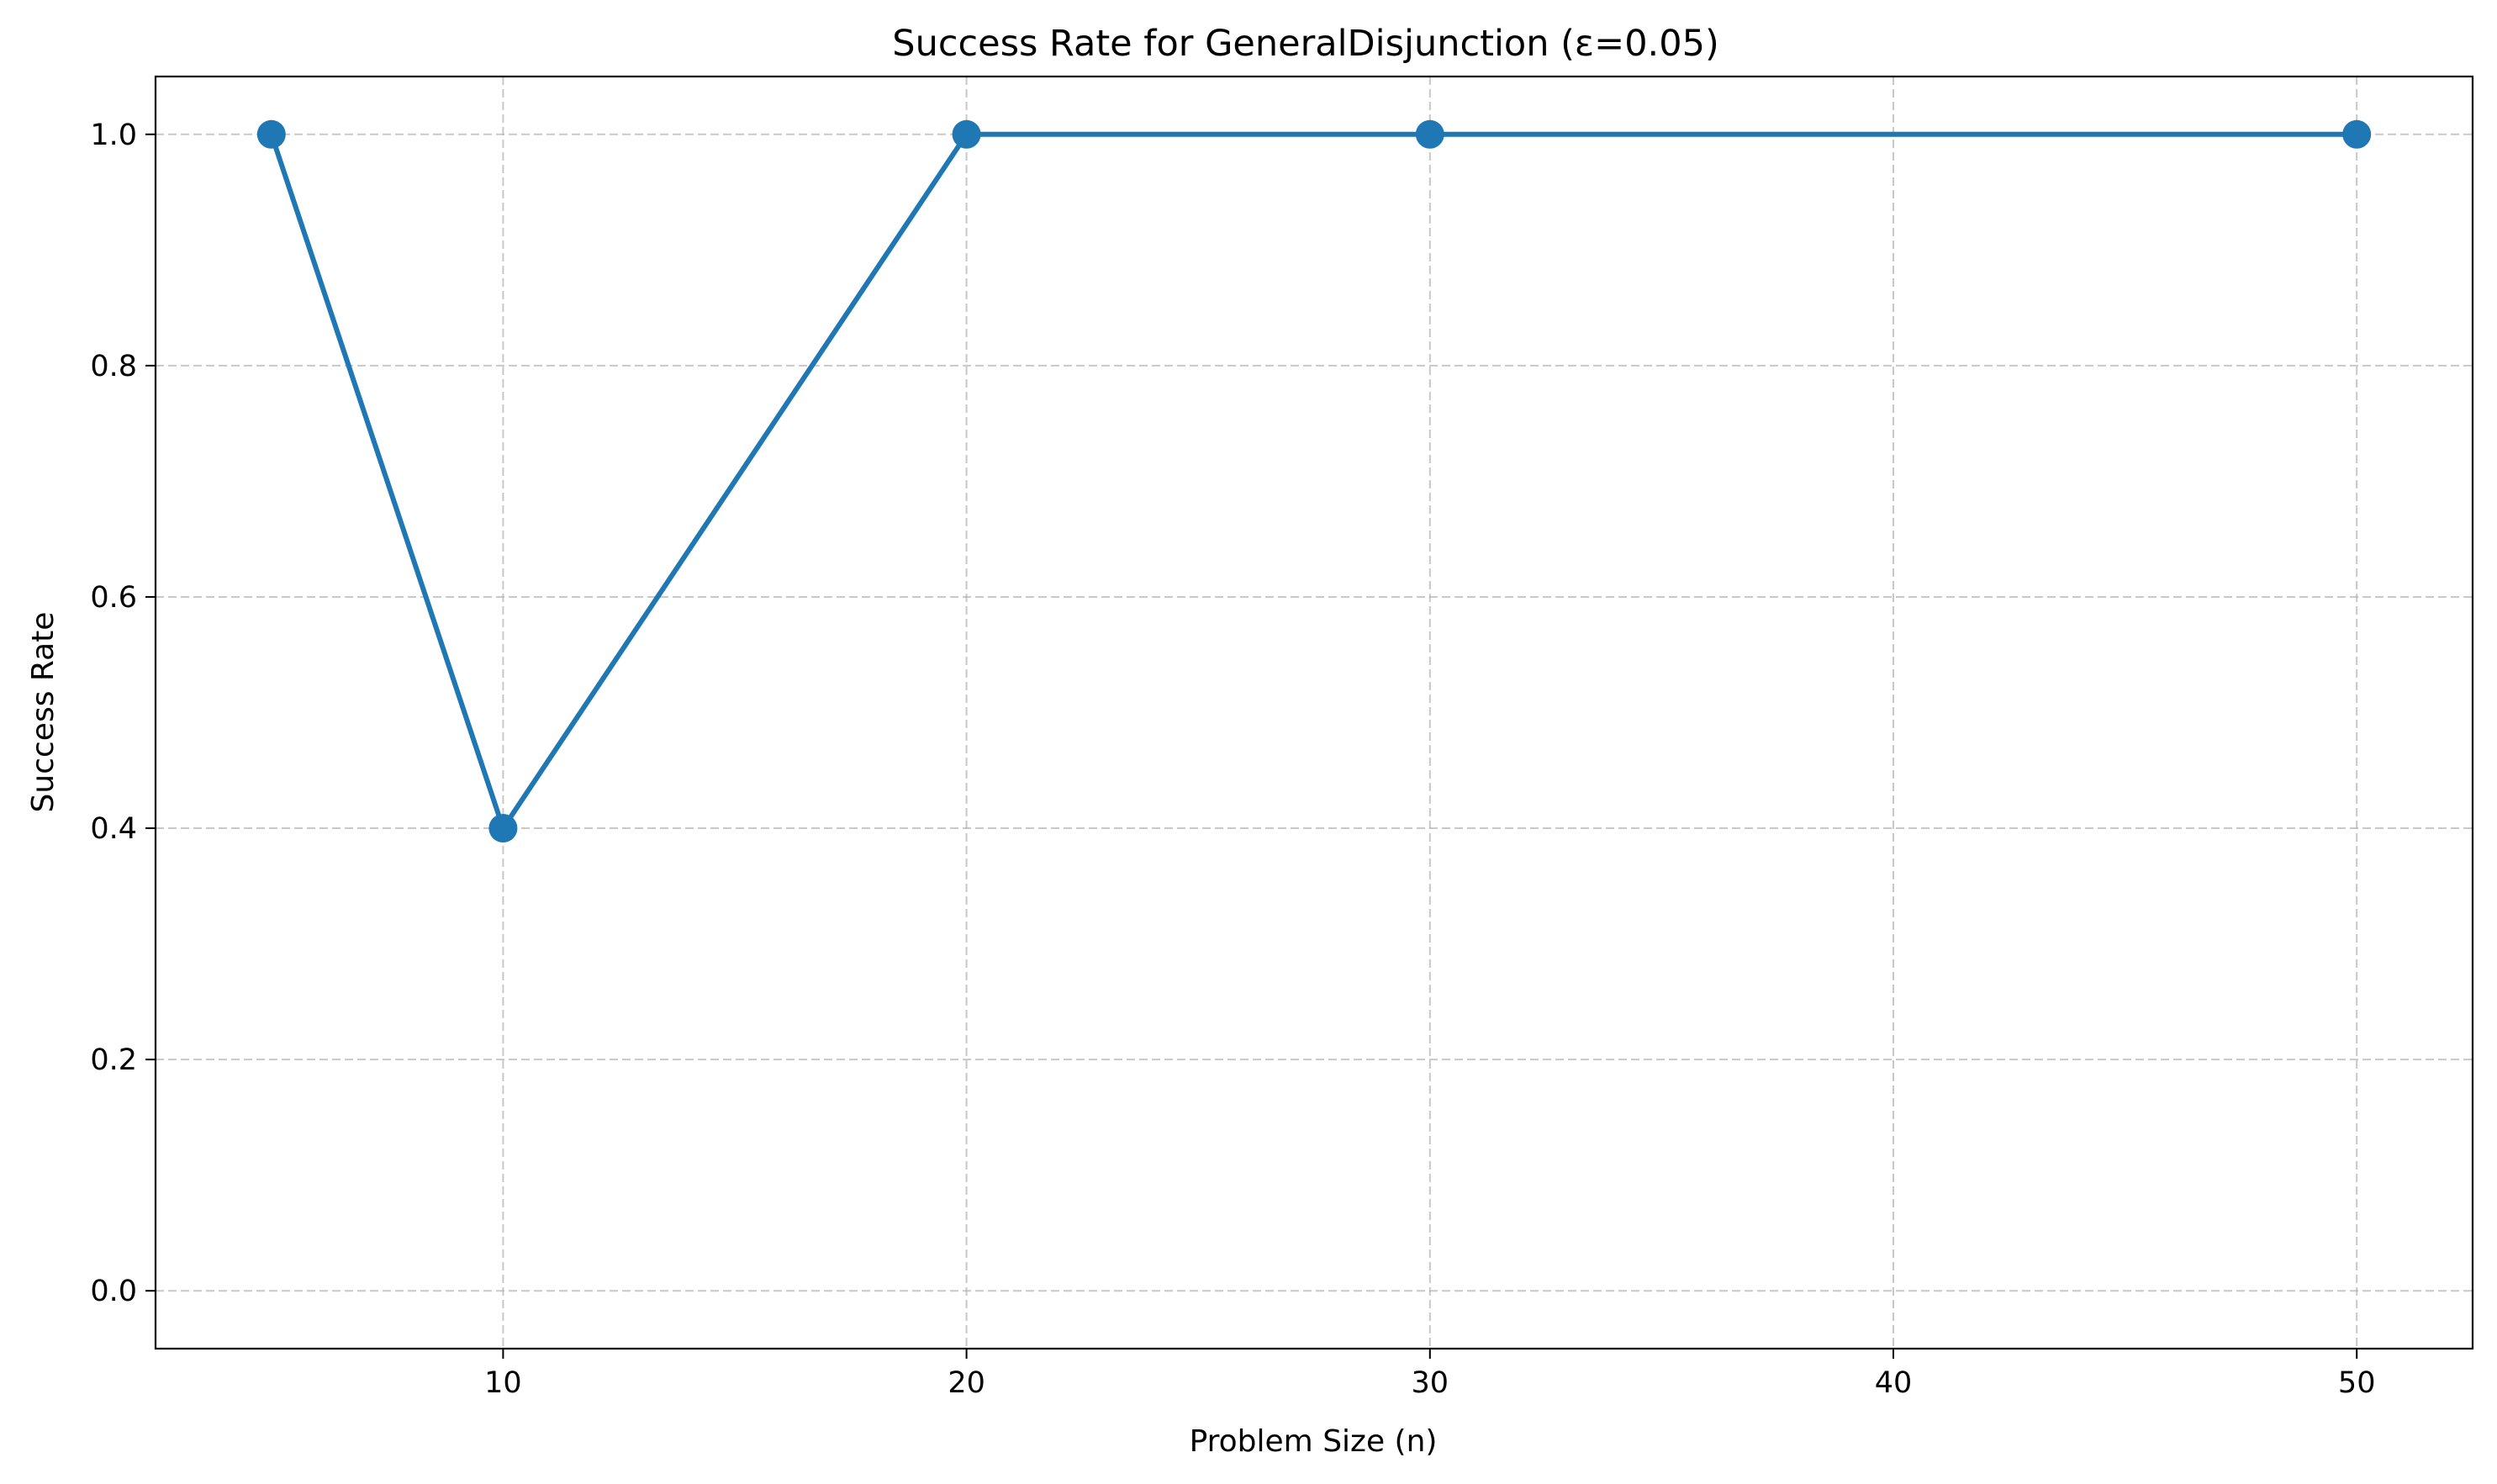 The image size is (2497, 1484). What do you see at coordinates (967, 1383) in the screenshot?
I see `x-tick-label: 20` at bounding box center [967, 1383].